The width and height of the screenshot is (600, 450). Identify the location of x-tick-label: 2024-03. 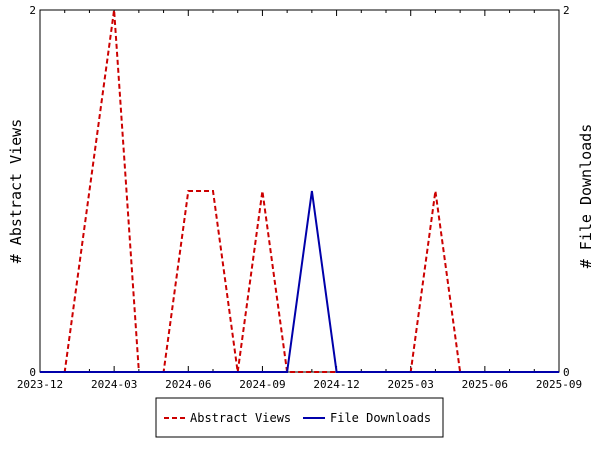
(114, 384).